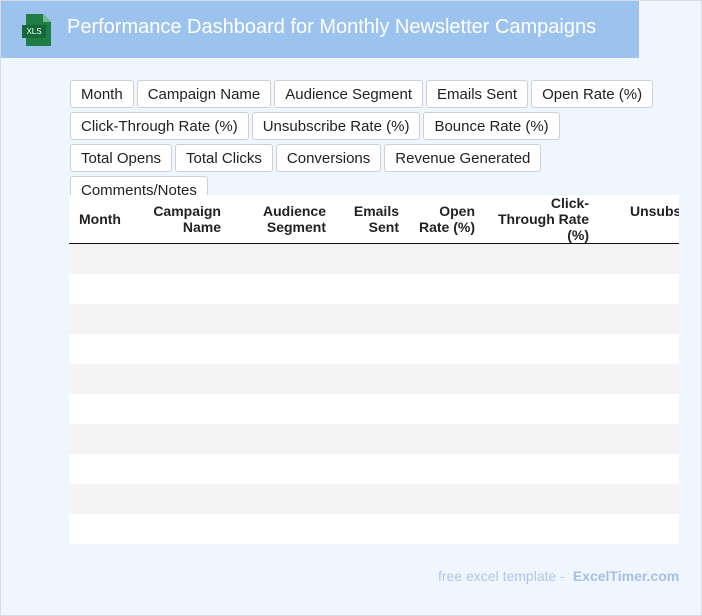  What do you see at coordinates (283, 219) in the screenshot?
I see `column-header: Audience Segment` at bounding box center [283, 219].